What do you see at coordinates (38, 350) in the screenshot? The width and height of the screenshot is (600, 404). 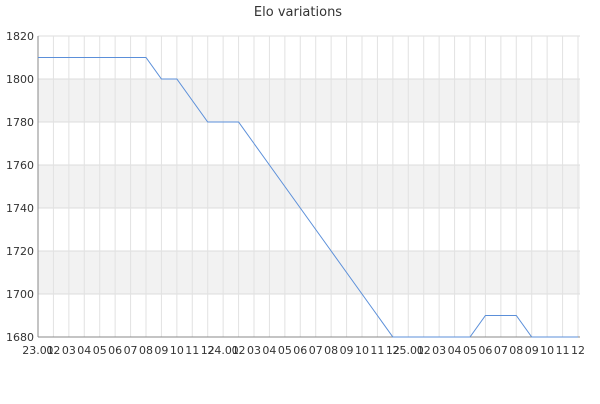 I see `x-tick-label: 23.01` at bounding box center [38, 350].